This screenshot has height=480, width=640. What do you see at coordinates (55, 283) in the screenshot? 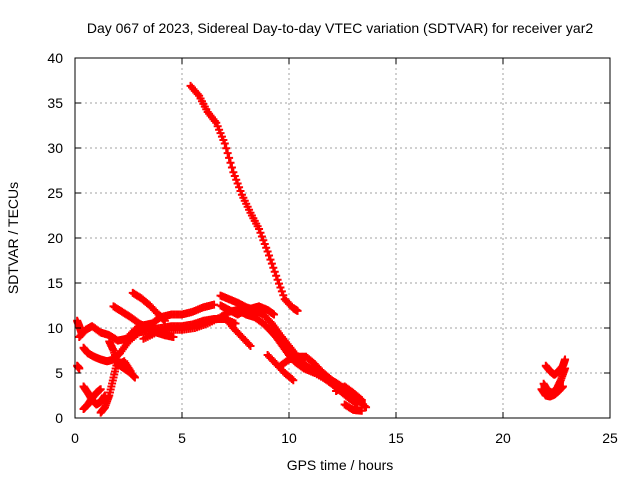
I see `y-tick-label: 15` at bounding box center [55, 283].